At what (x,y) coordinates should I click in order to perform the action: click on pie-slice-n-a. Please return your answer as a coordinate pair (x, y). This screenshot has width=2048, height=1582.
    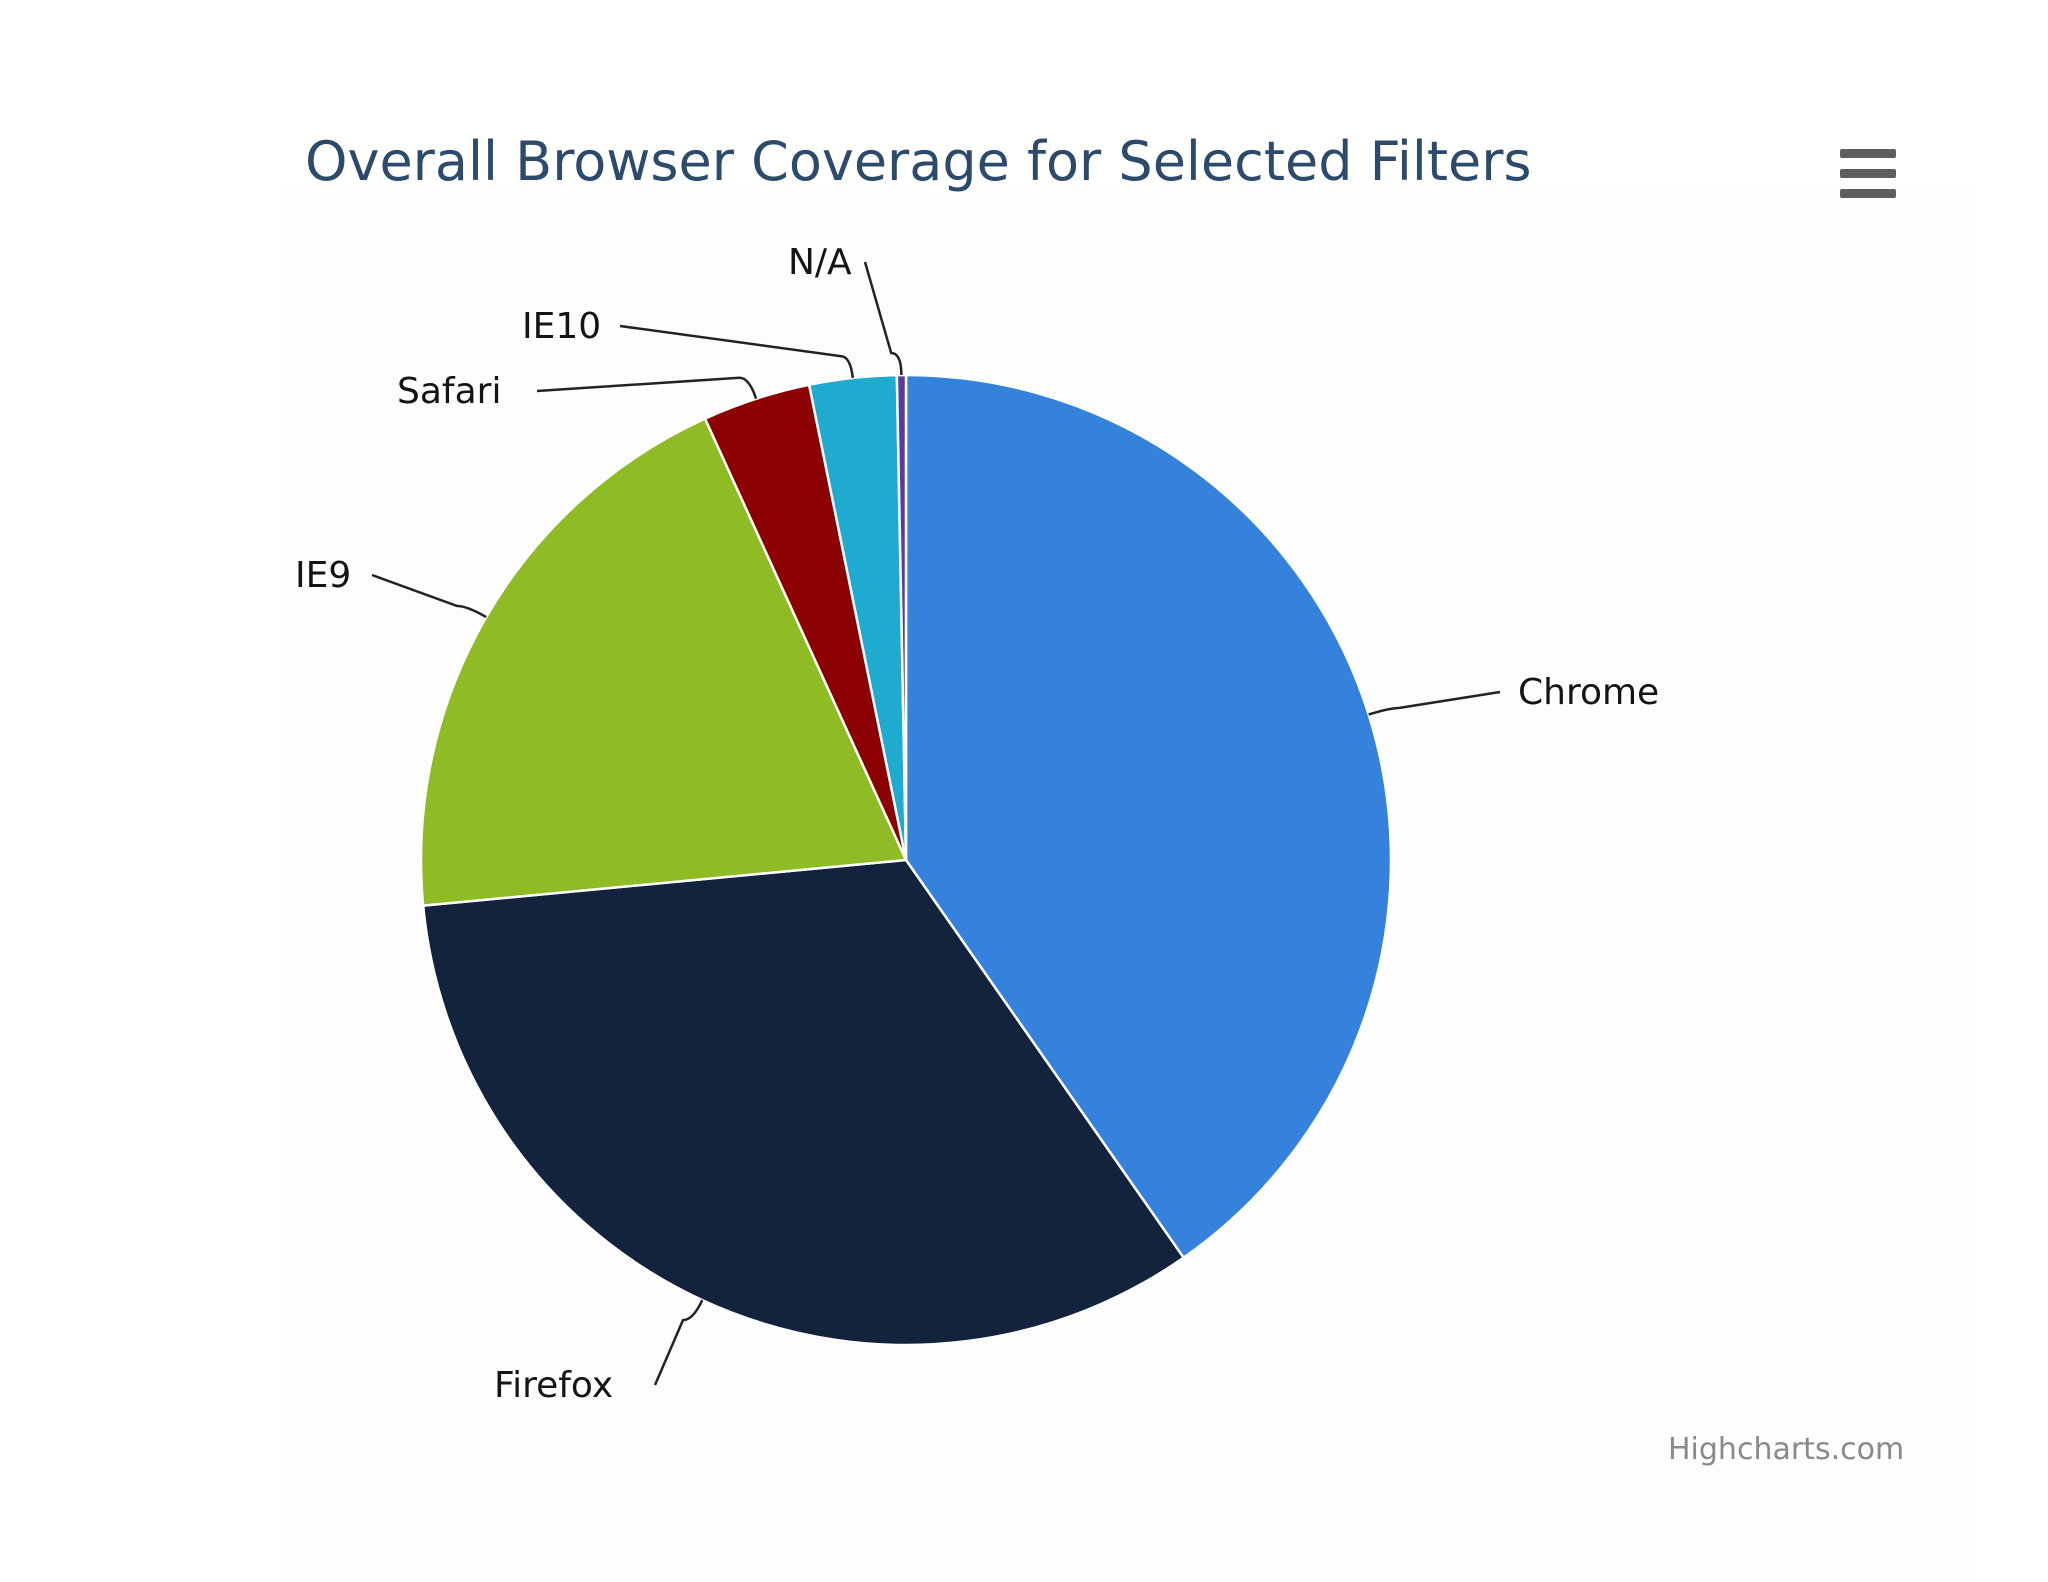
    Looking at the image, I should click on (901, 617).